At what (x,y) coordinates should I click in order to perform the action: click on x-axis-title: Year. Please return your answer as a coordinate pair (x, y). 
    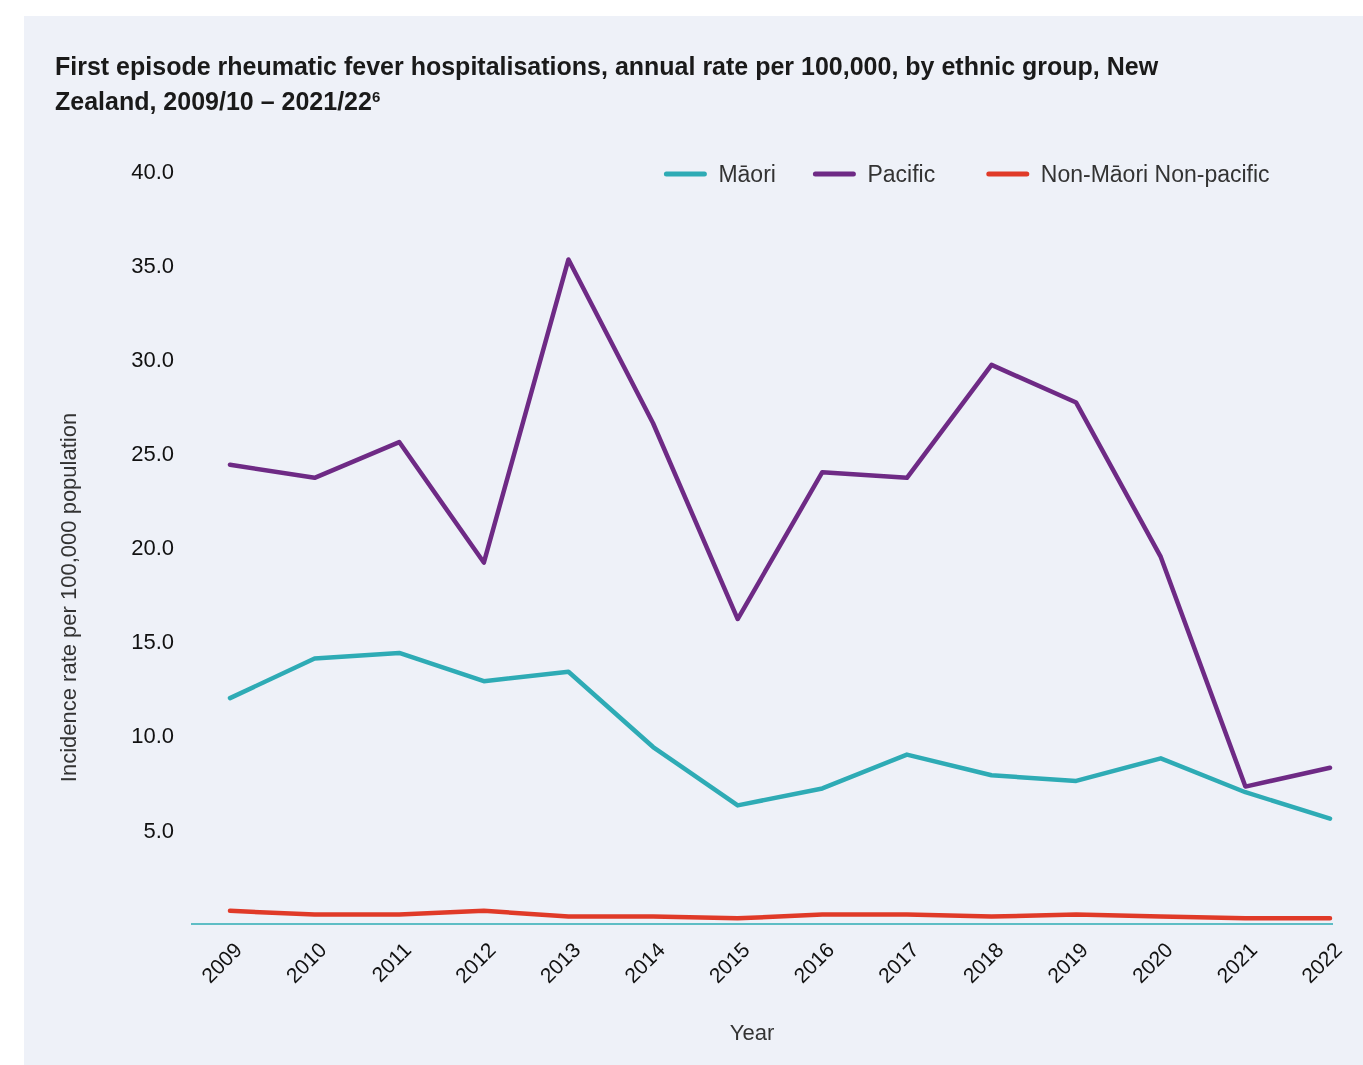
    Looking at the image, I should click on (752, 1032).